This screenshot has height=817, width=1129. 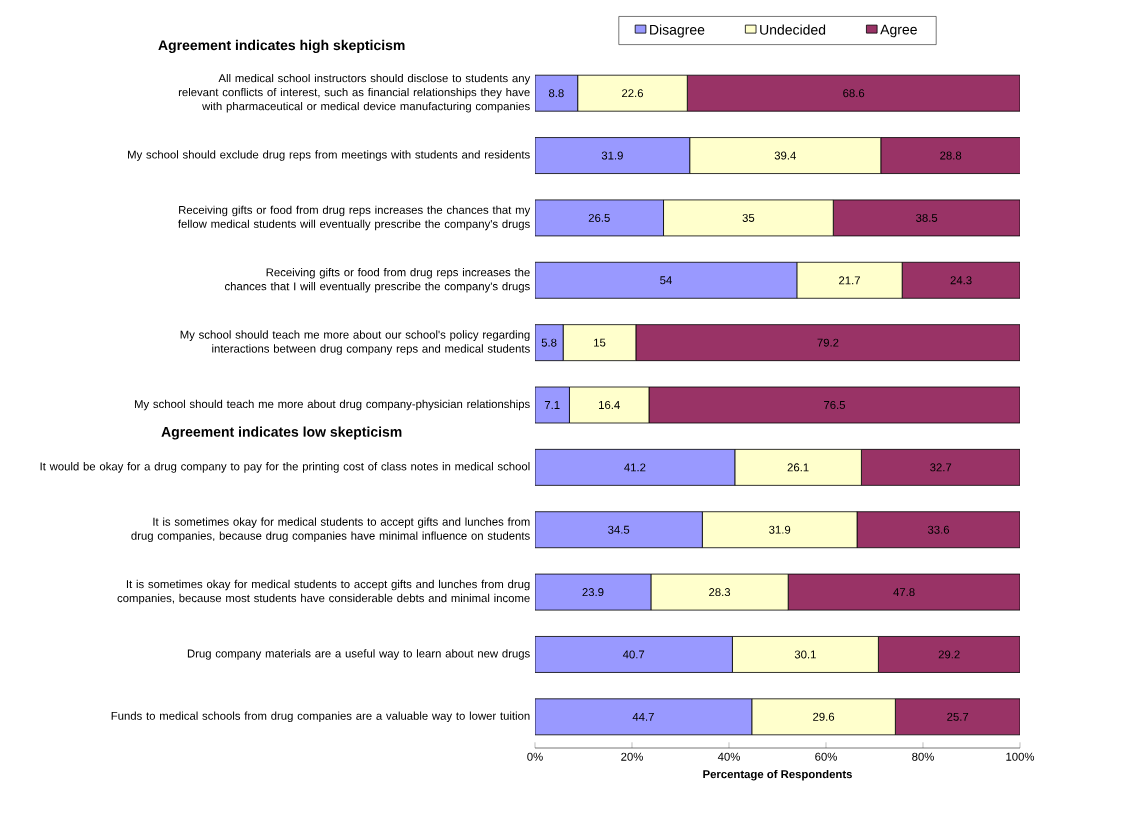 I want to click on x-tick-label: 0%, so click(x=535, y=756).